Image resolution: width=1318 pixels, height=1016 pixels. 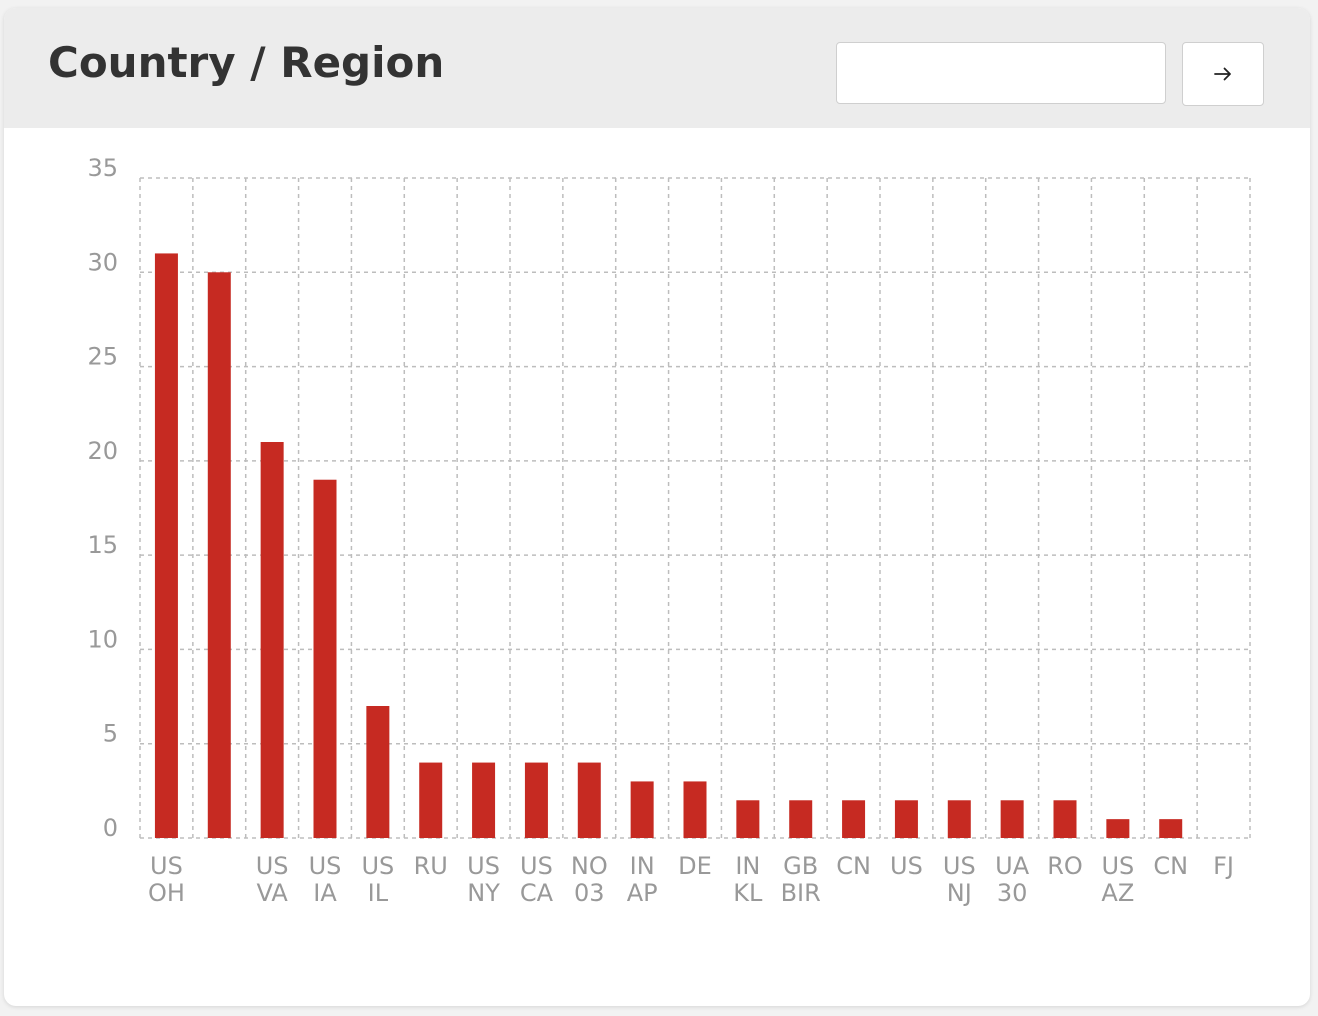 What do you see at coordinates (657, 68) in the screenshot?
I see `card-header: Country / Region` at bounding box center [657, 68].